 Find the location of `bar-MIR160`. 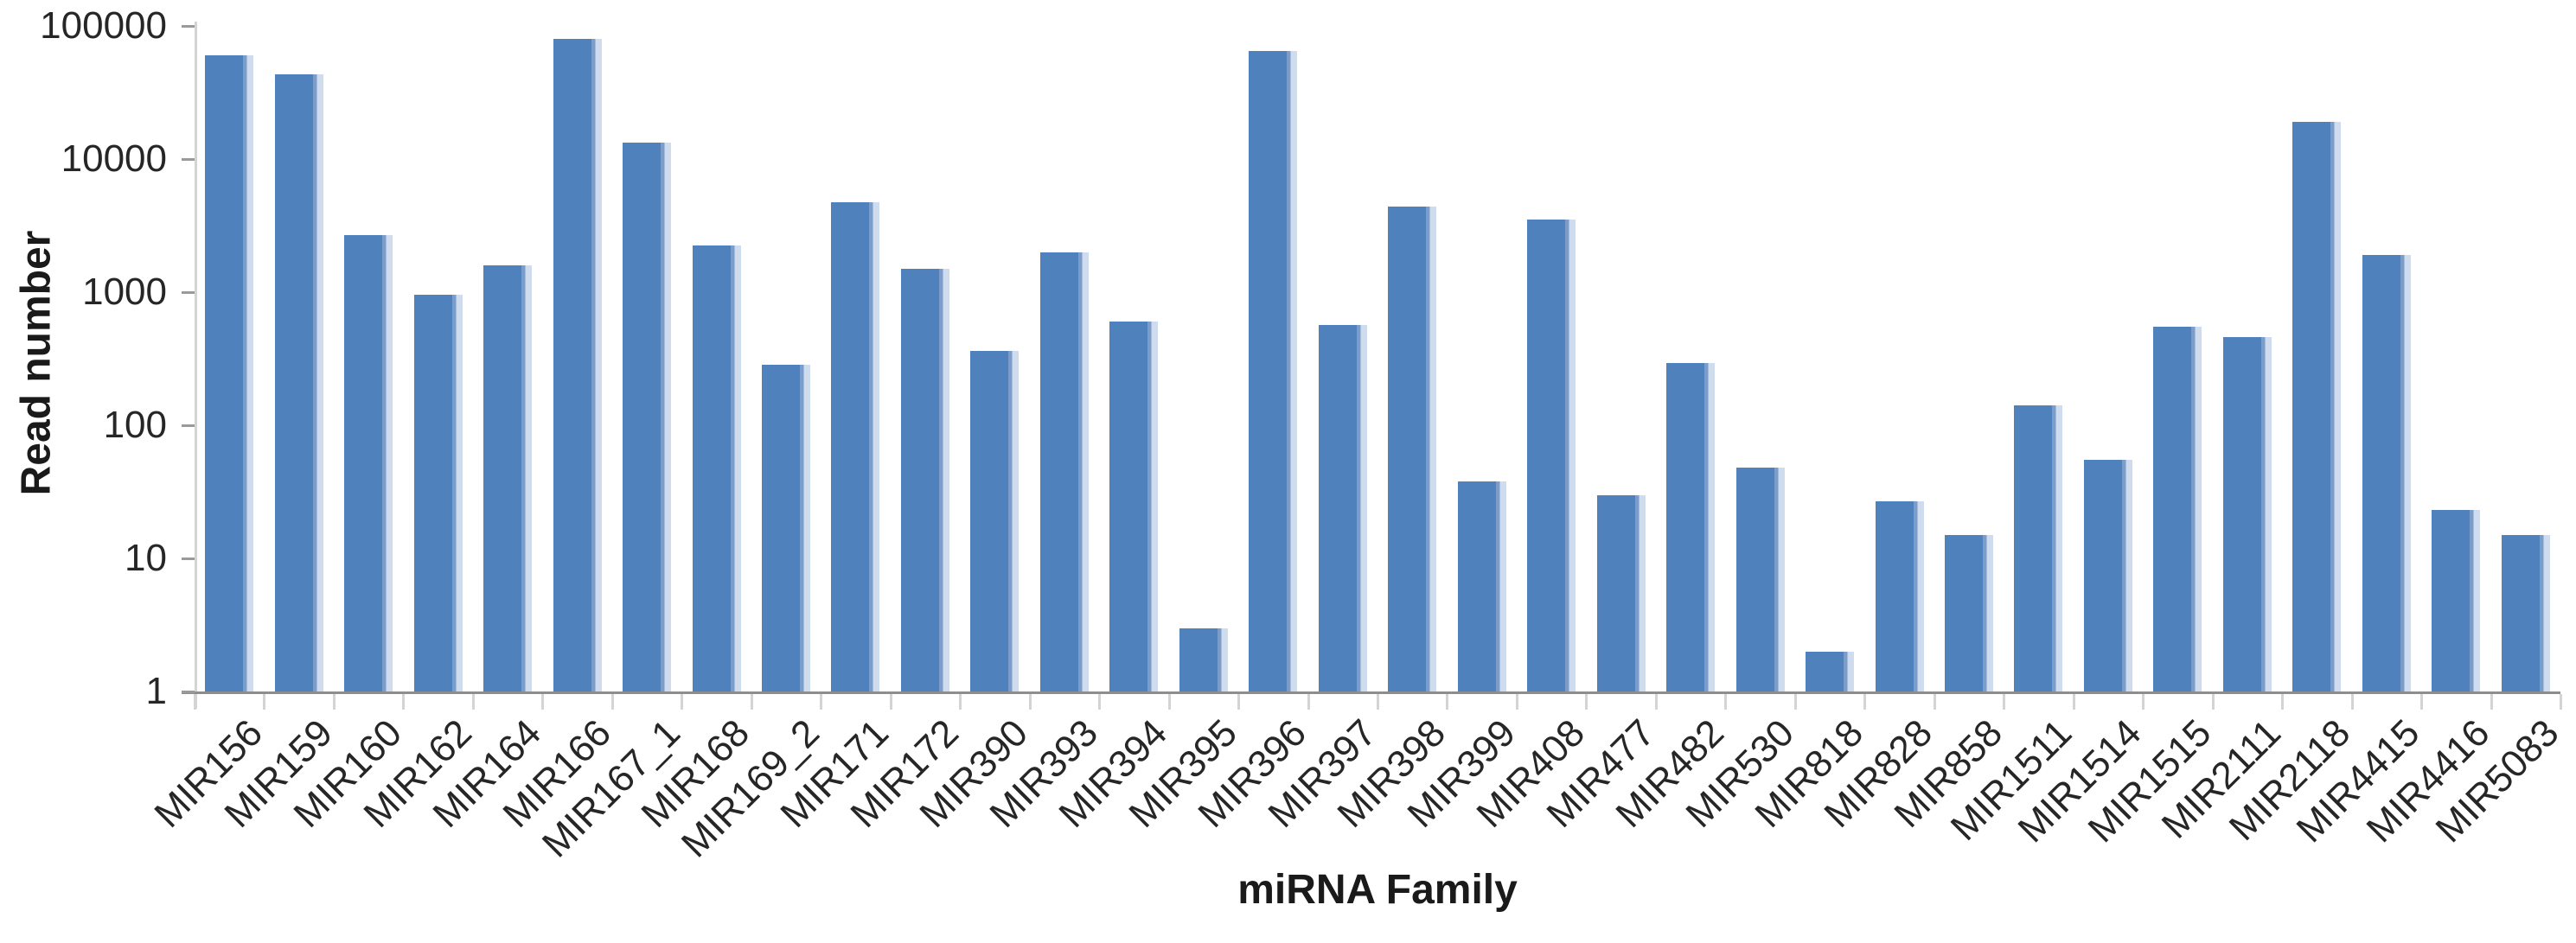

bar-MIR160 is located at coordinates (369, 463).